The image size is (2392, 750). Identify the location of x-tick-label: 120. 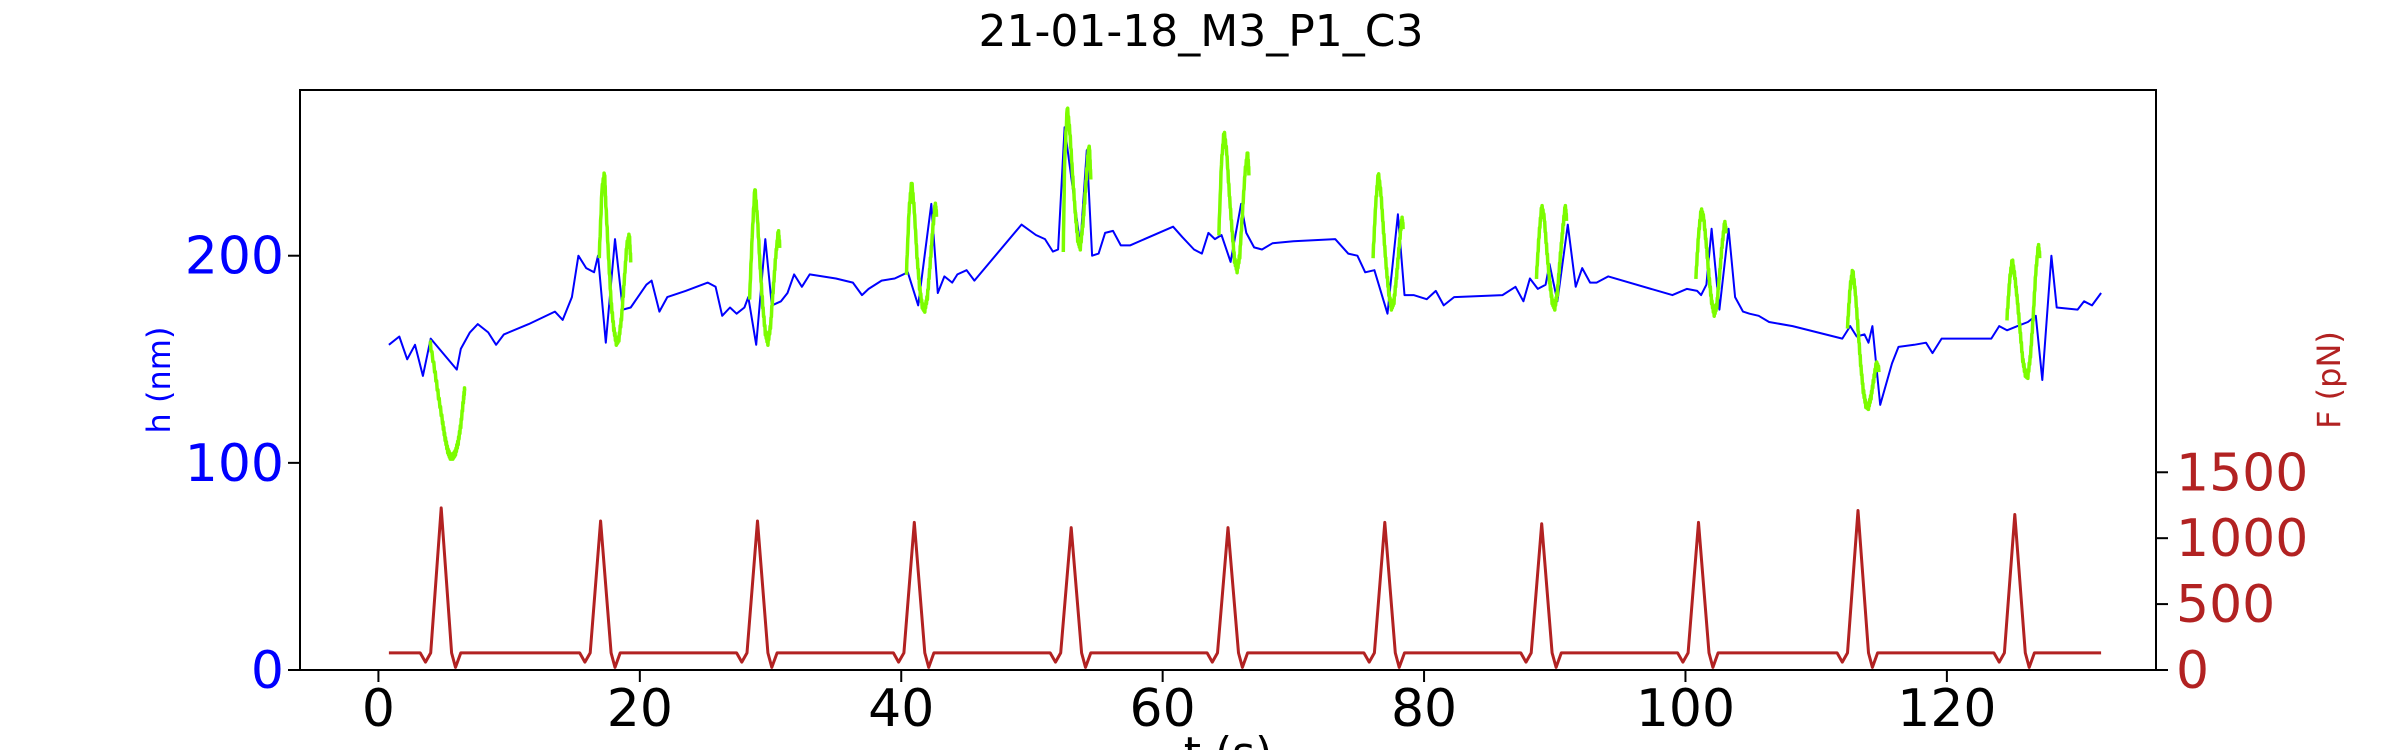
(1946, 709).